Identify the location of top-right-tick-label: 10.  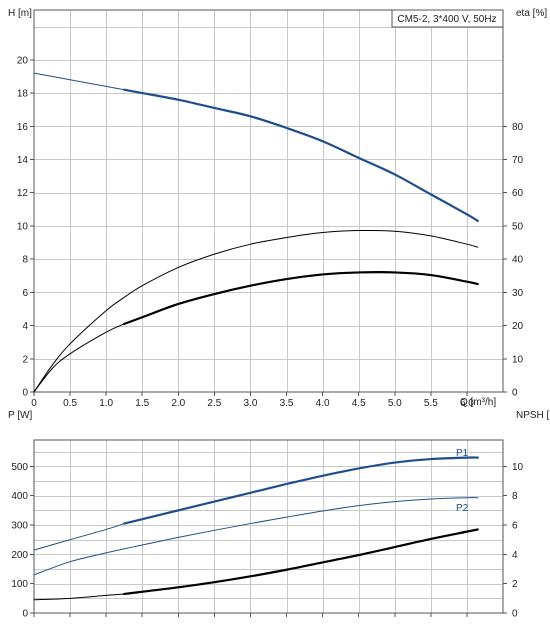
(518, 359).